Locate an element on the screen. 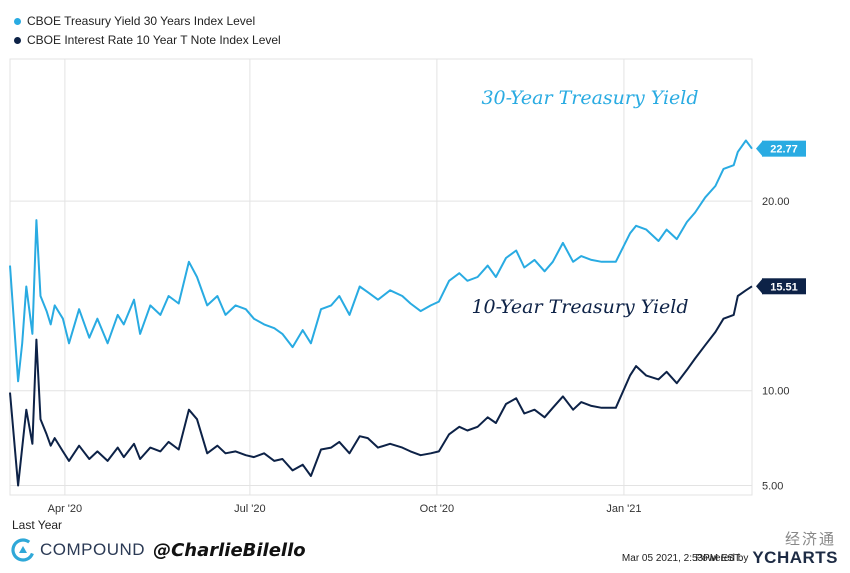  period-label: Last Year is located at coordinates (37, 525).